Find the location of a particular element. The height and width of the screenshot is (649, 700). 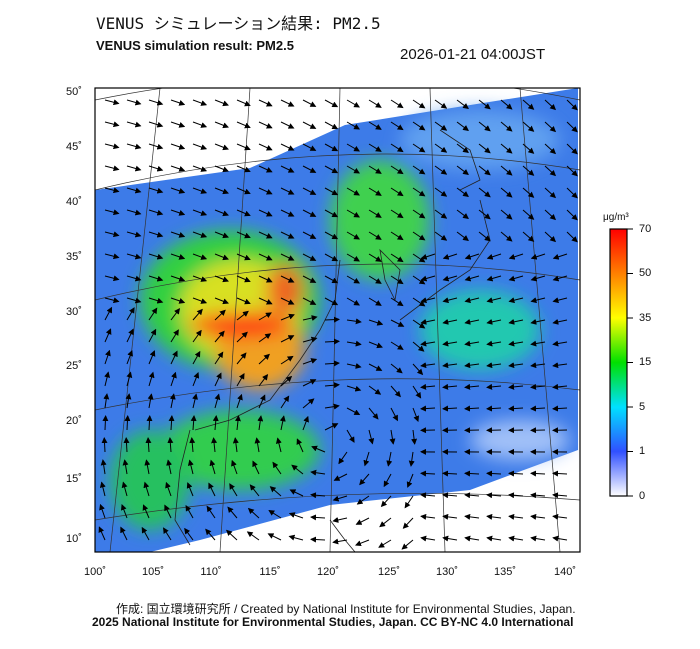

colorbar-tick-label: 15 is located at coordinates (645, 362).